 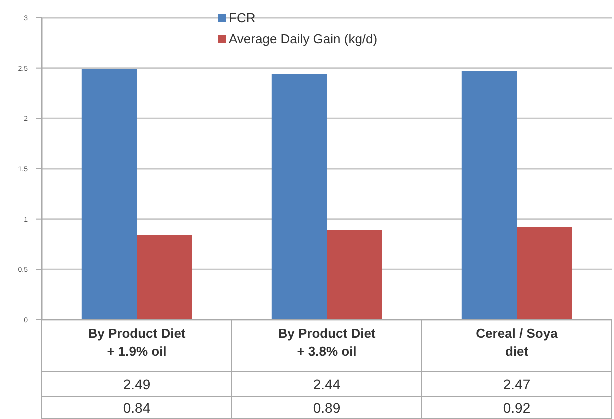 I want to click on data-label: 0.84, so click(x=137, y=408).